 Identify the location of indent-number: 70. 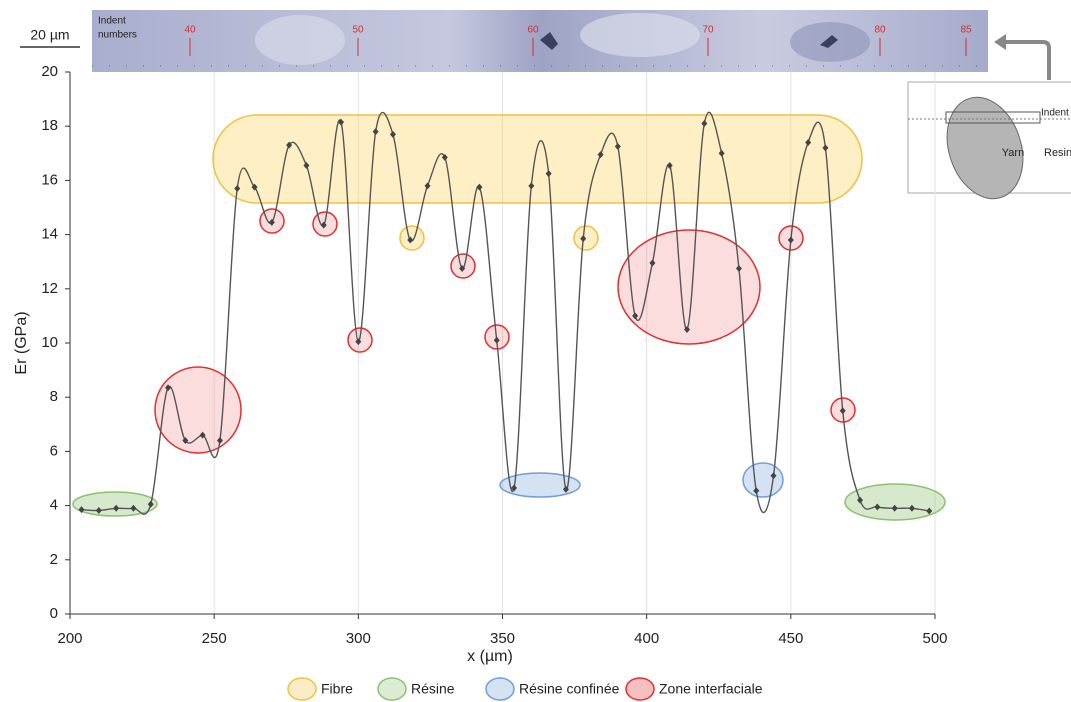
(708, 30).